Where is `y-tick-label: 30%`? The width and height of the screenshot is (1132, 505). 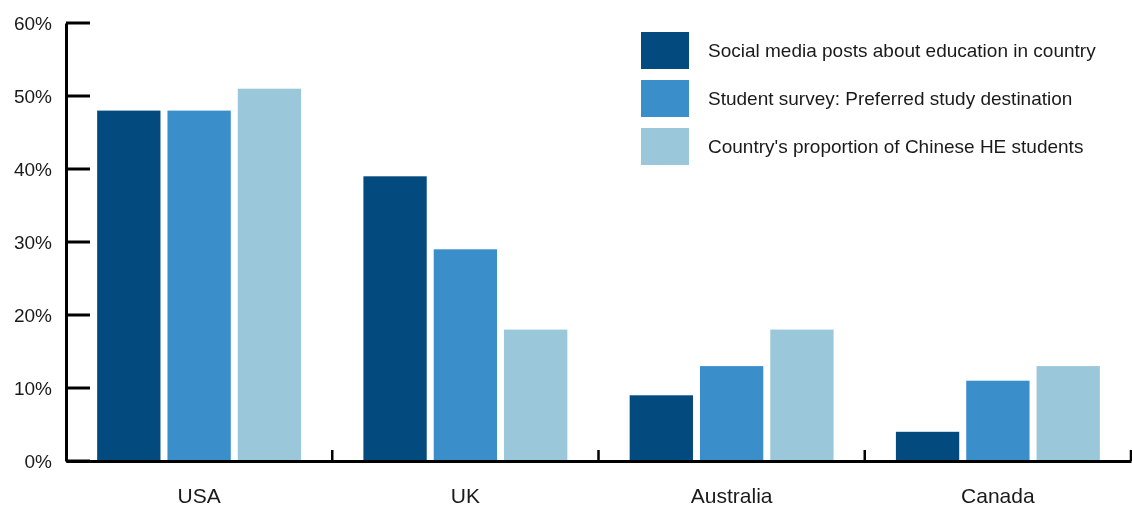 y-tick-label: 30% is located at coordinates (33, 242).